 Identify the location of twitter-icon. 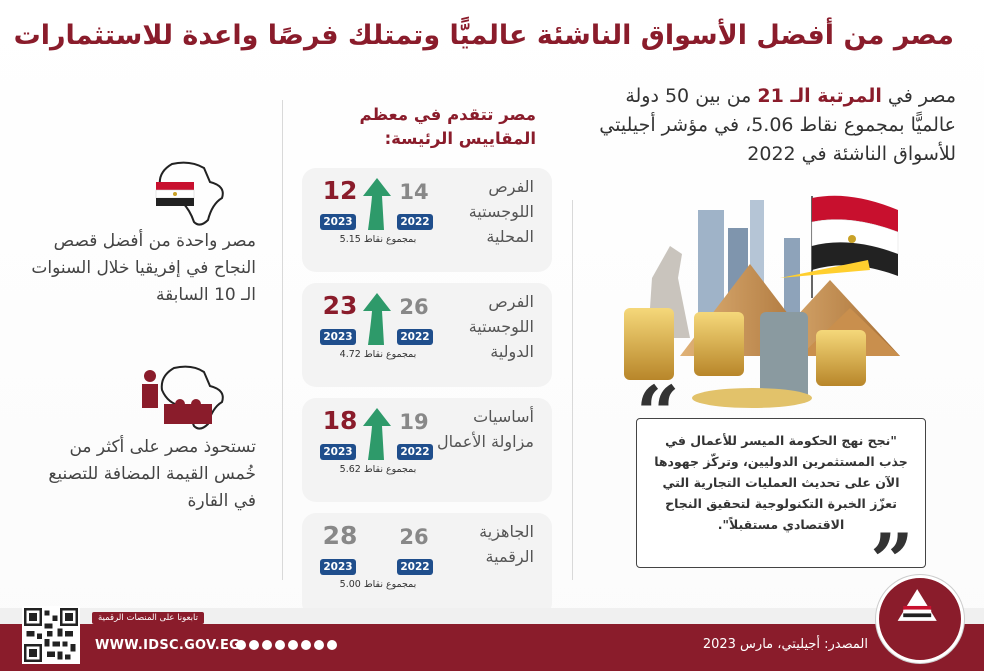
(254, 645).